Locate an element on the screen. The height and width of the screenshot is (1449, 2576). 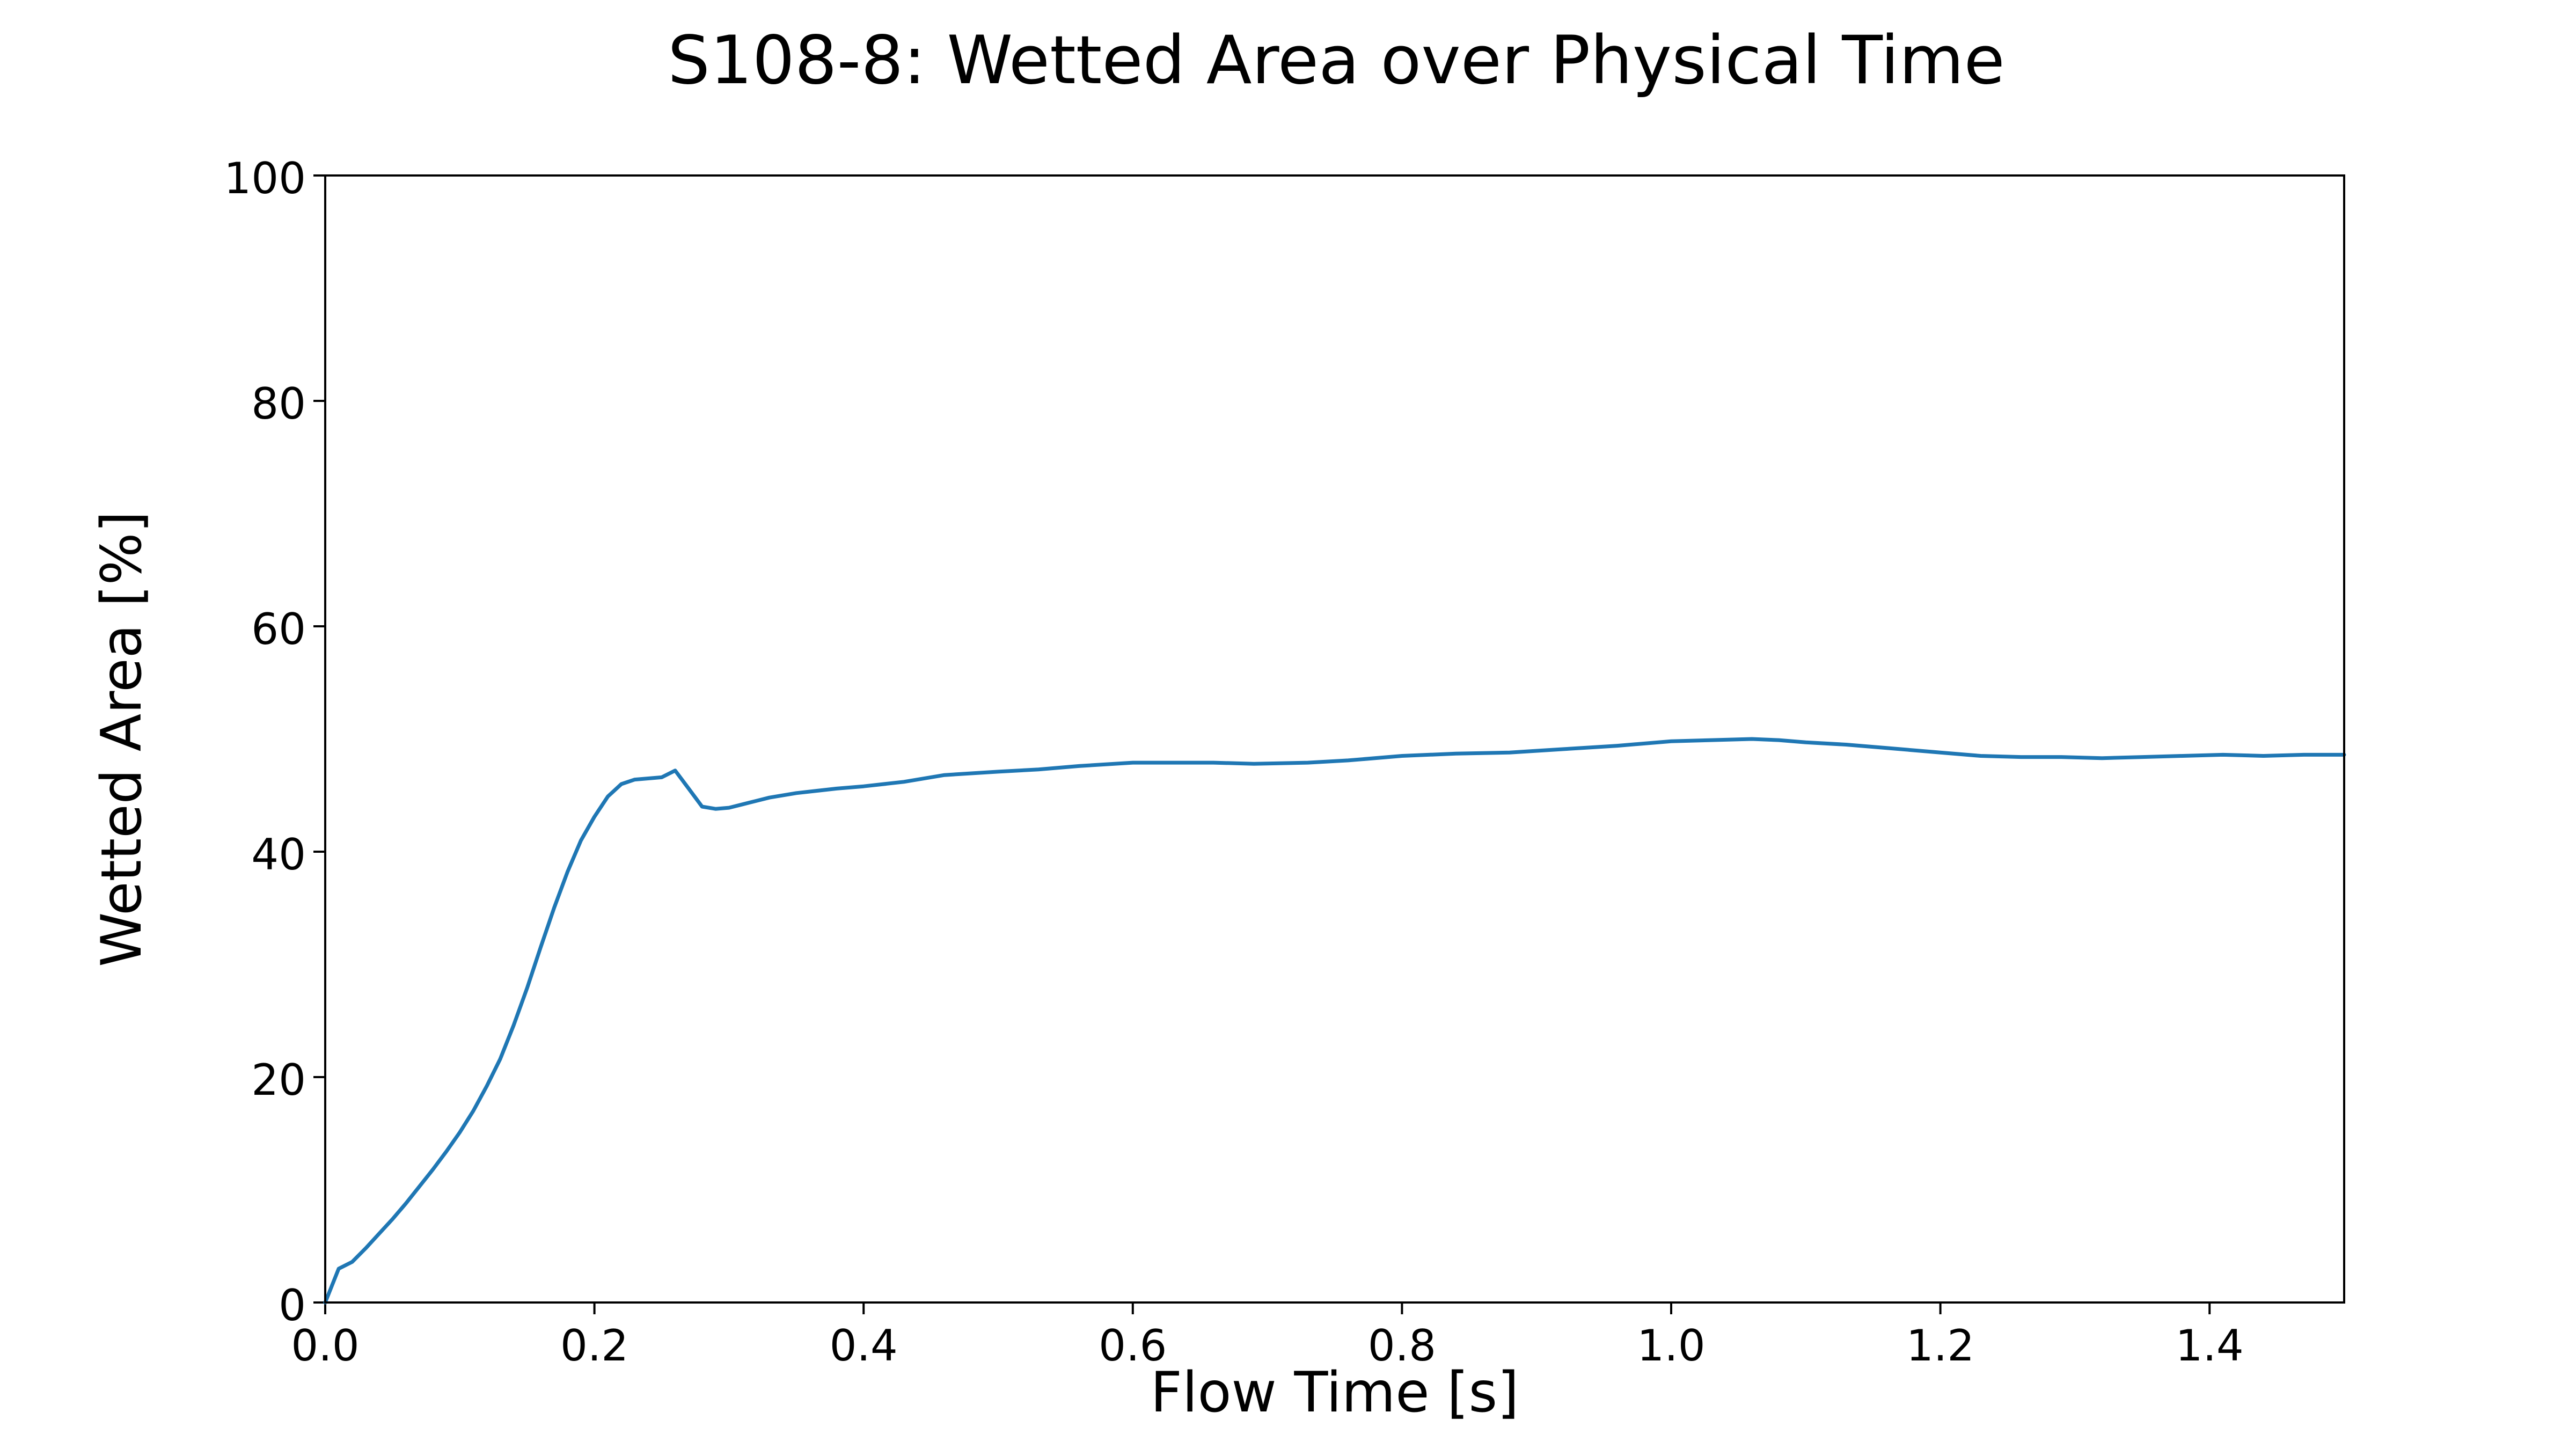
y-tick-label: 100 is located at coordinates (265, 178).